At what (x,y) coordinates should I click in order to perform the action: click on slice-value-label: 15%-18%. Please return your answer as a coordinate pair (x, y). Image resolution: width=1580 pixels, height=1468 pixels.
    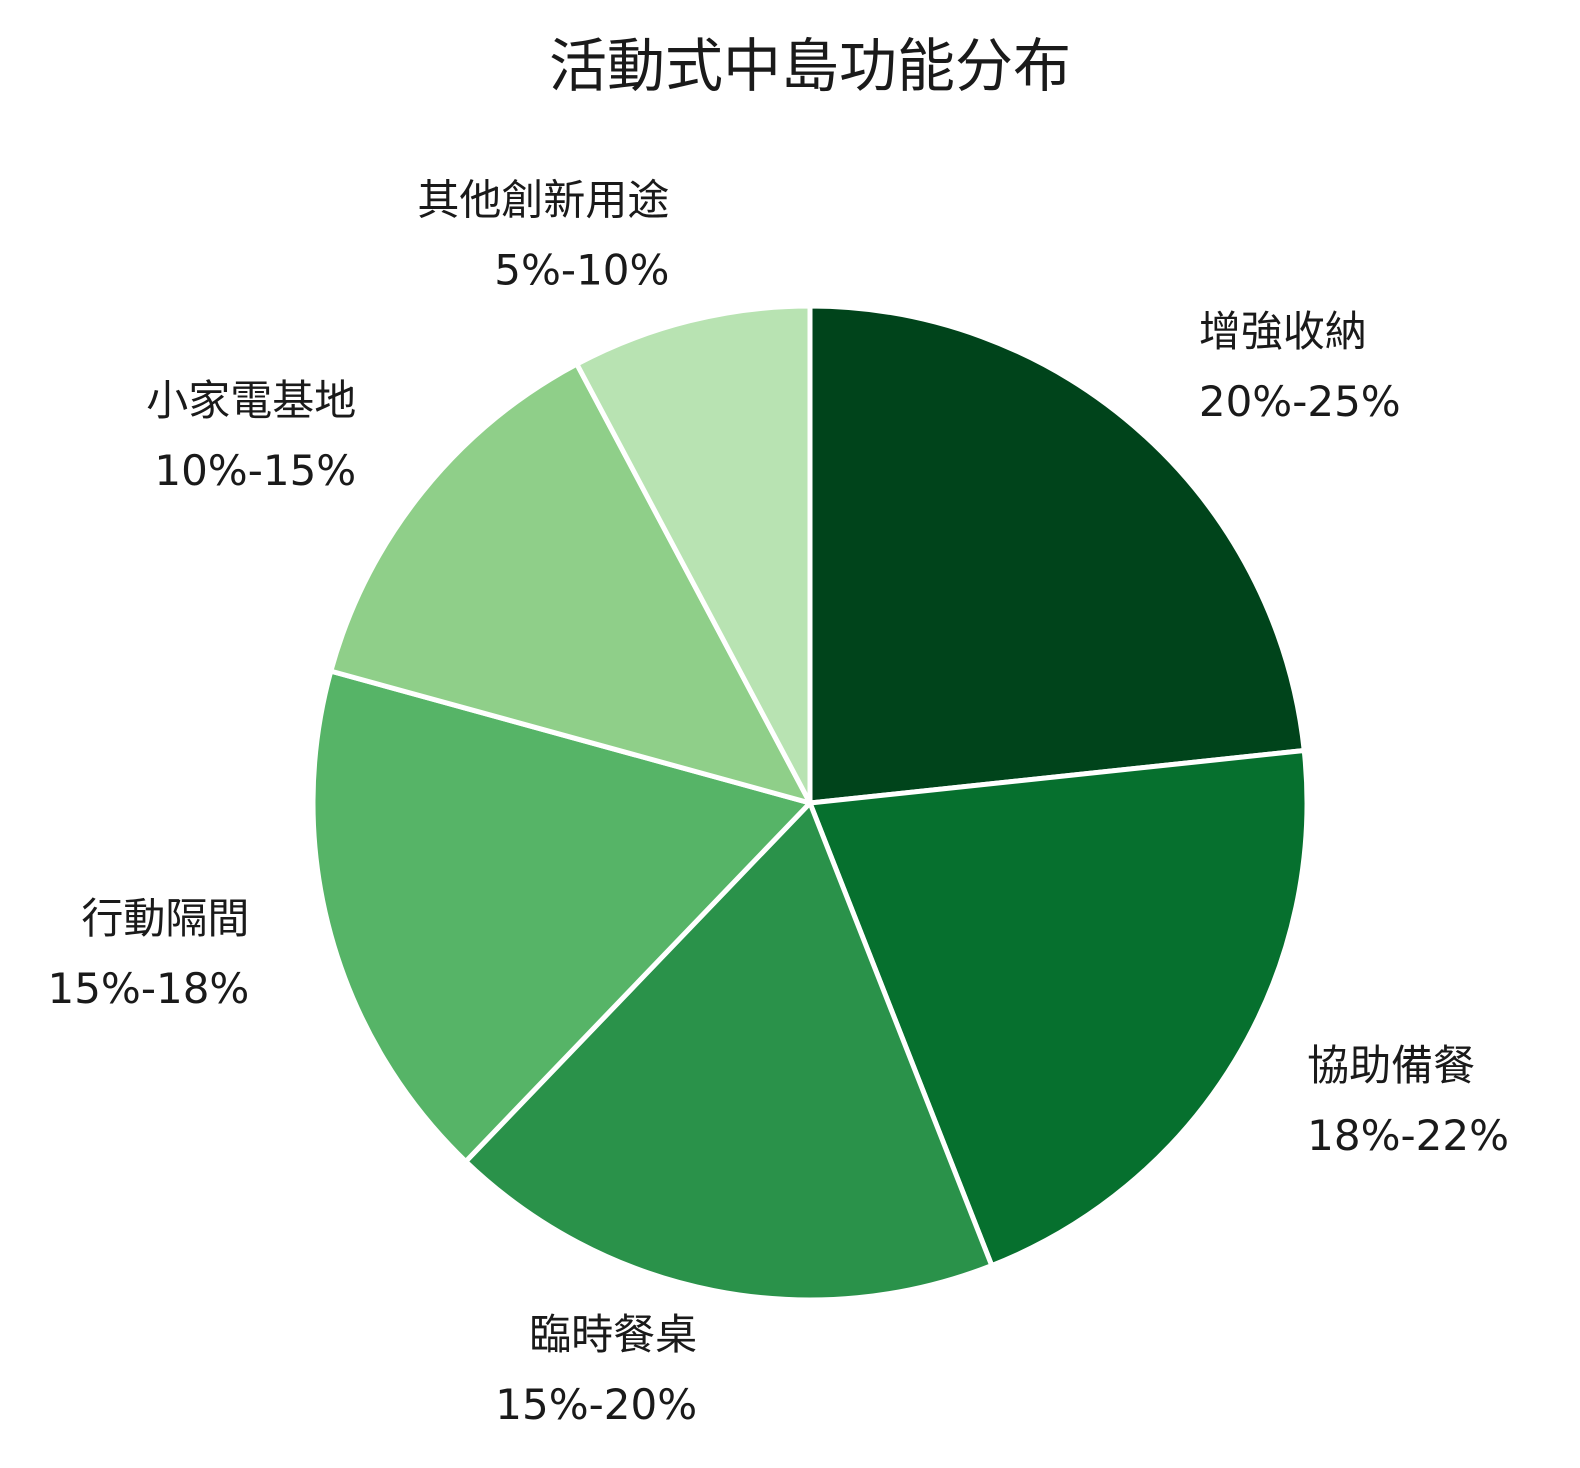
    Looking at the image, I should click on (148, 988).